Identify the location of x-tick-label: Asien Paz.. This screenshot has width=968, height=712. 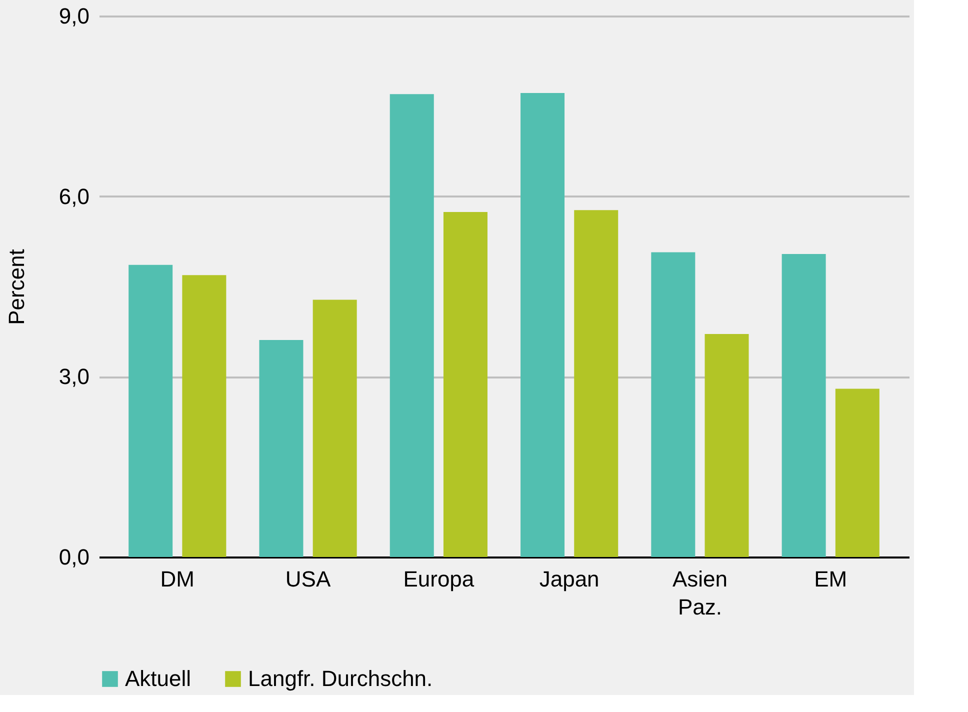
(700, 593).